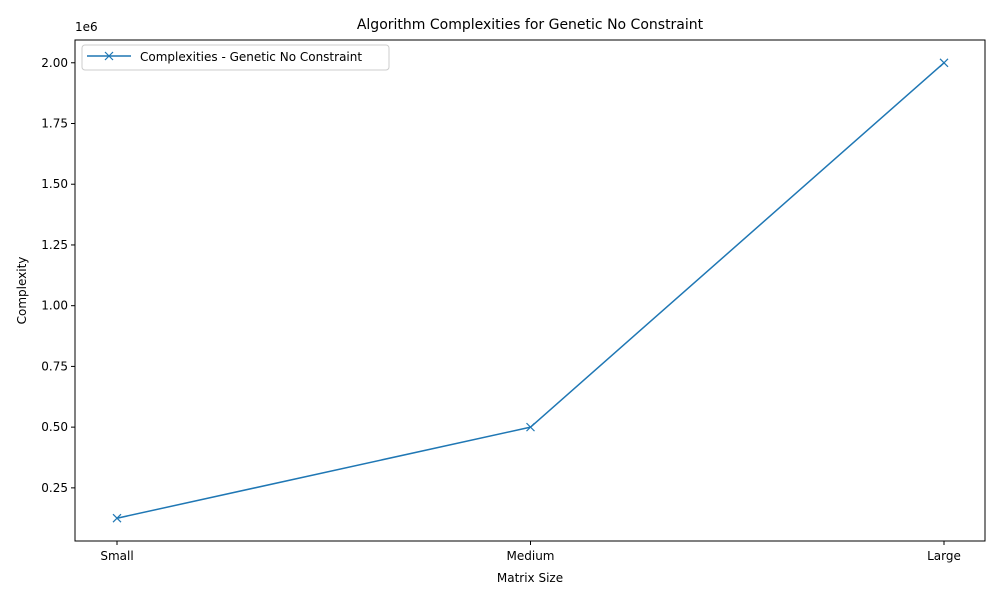  What do you see at coordinates (54, 184) in the screenshot?
I see `y-tick-label: 1.50` at bounding box center [54, 184].